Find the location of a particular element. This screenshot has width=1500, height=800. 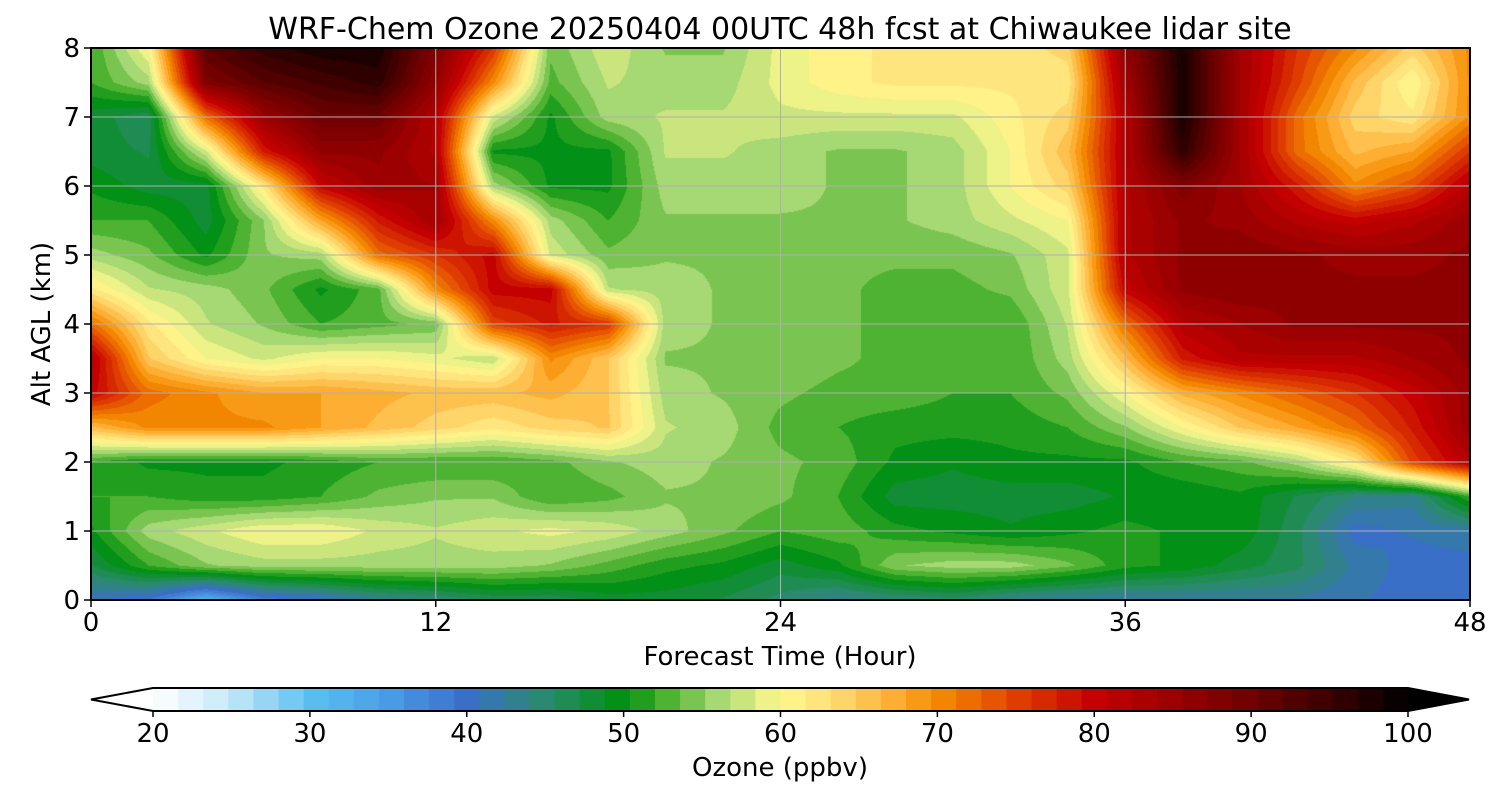

y-tick-label: 2 is located at coordinates (71, 463).